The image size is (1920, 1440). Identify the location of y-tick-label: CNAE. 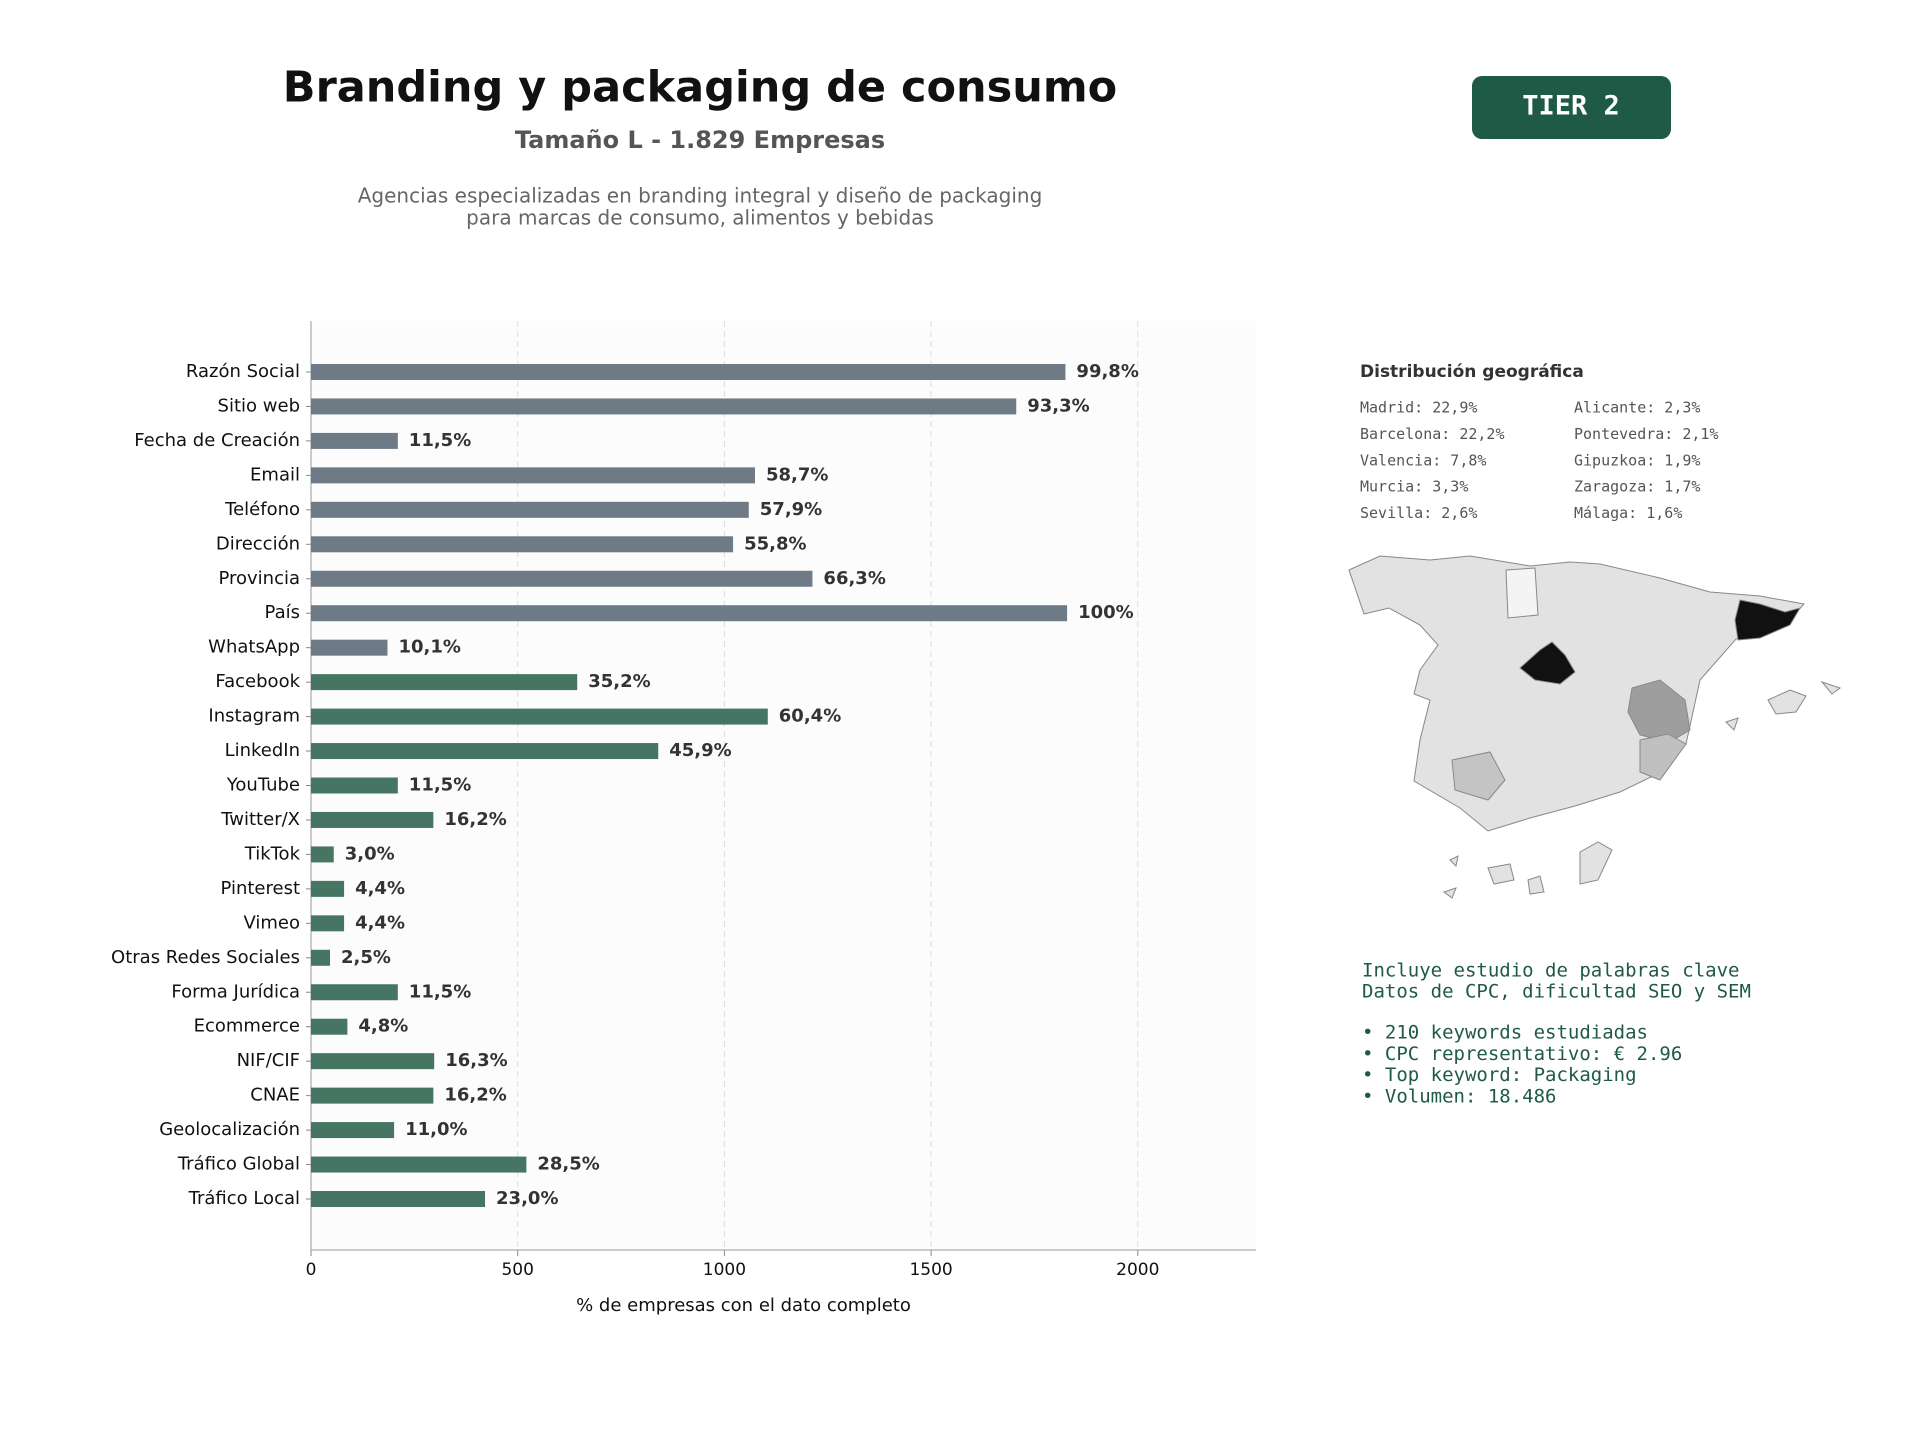
(275, 1095).